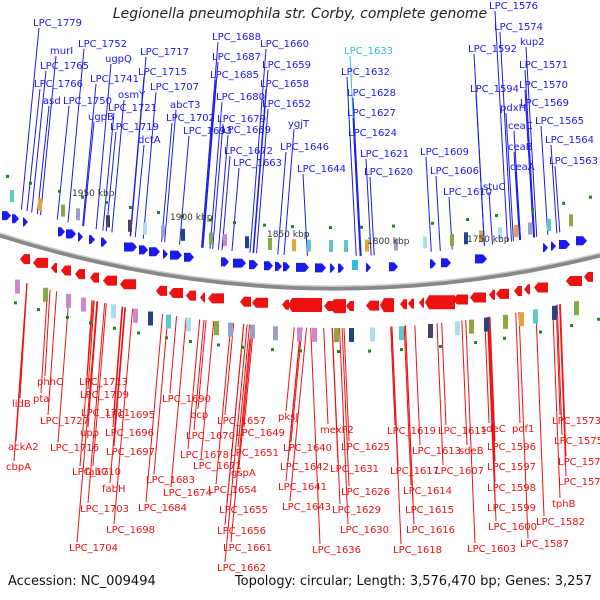  What do you see at coordinates (368, 51) in the screenshot?
I see `top-gene-label: LPC_1633` at bounding box center [368, 51].